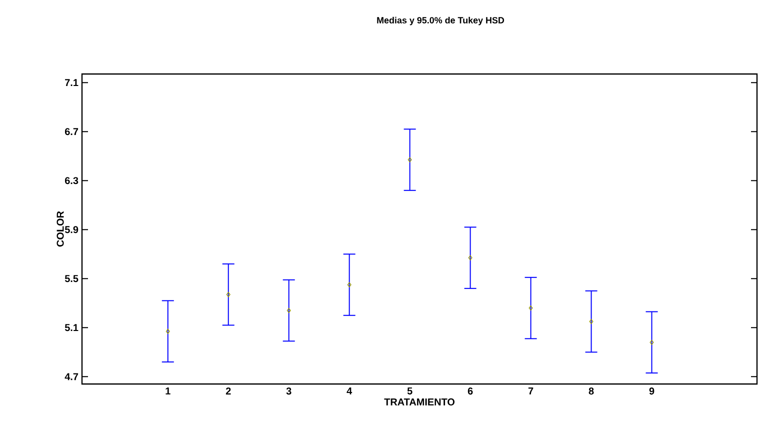  What do you see at coordinates (349, 391) in the screenshot?
I see `x-tick-label: 4` at bounding box center [349, 391].